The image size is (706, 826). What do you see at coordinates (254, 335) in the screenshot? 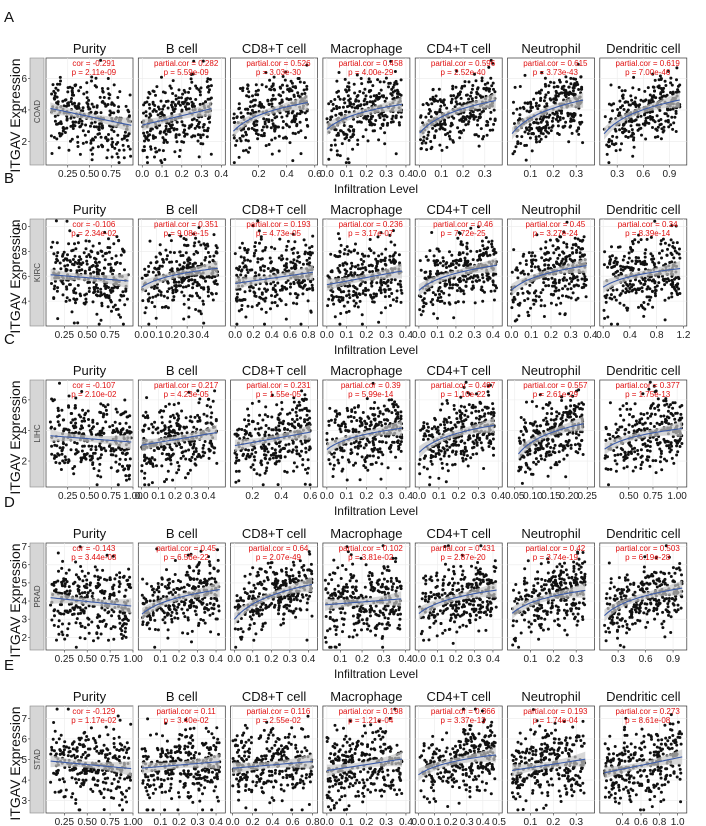
I see `x-tick-label: 0.2` at bounding box center [254, 335].